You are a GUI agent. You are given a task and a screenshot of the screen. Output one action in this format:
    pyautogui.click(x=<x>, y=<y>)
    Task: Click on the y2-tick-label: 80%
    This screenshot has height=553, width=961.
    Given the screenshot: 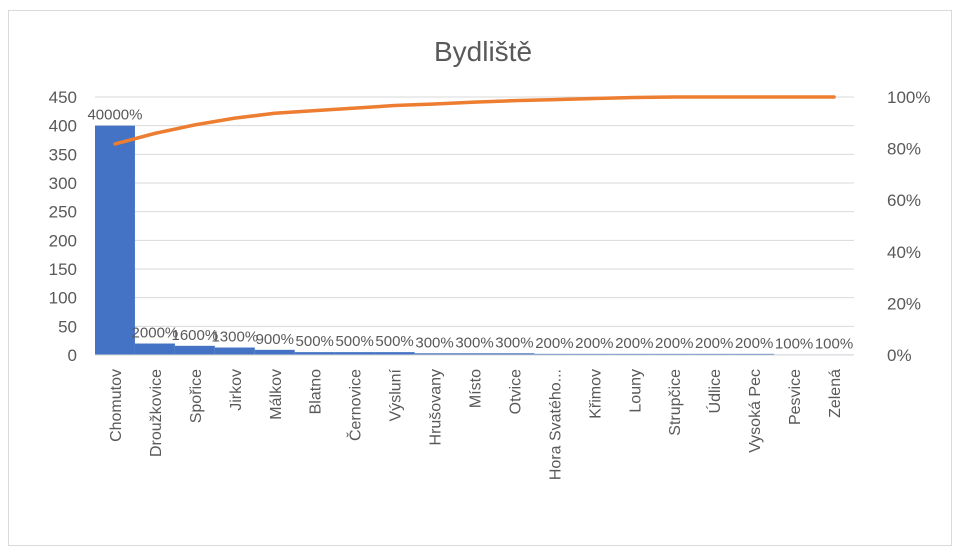 What is the action you would take?
    pyautogui.click(x=904, y=149)
    